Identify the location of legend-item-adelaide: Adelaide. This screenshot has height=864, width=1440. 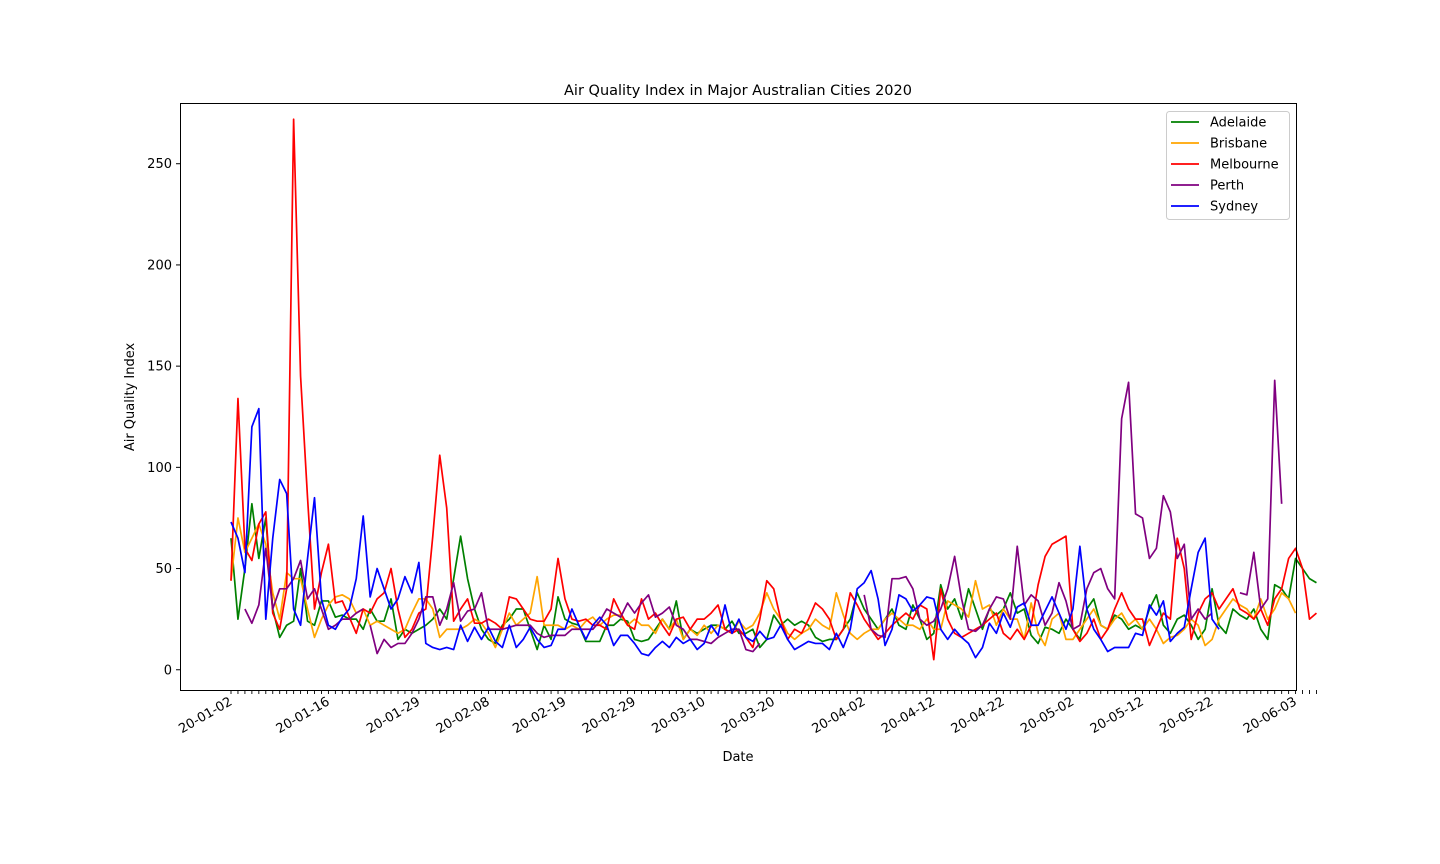
(1218, 123).